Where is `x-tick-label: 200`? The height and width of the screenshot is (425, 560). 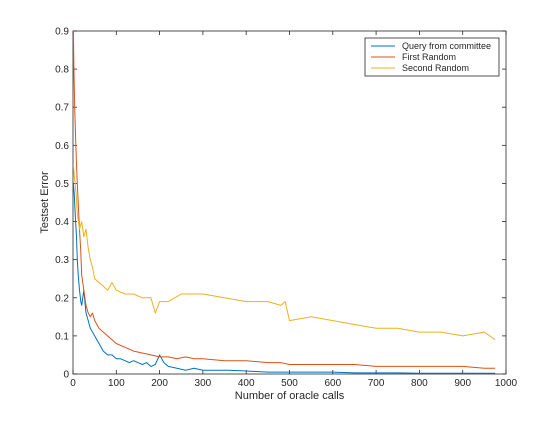
x-tick-label: 200 is located at coordinates (159, 383).